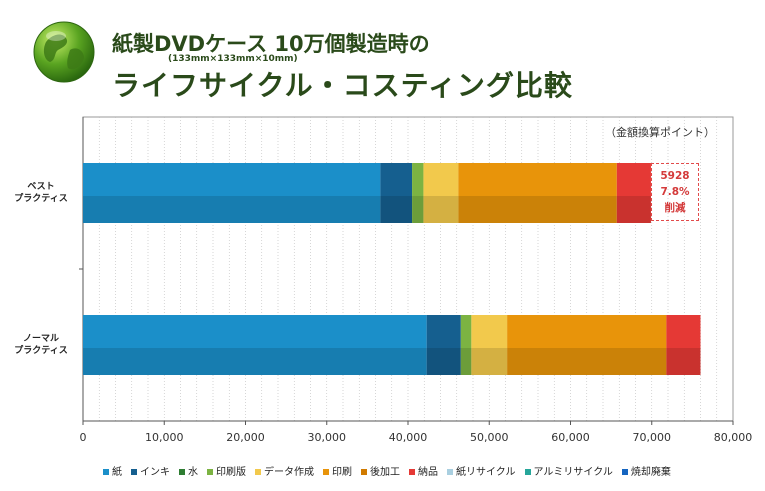 The height and width of the screenshot is (491, 765). I want to click on legend-item: 印刷, so click(337, 470).